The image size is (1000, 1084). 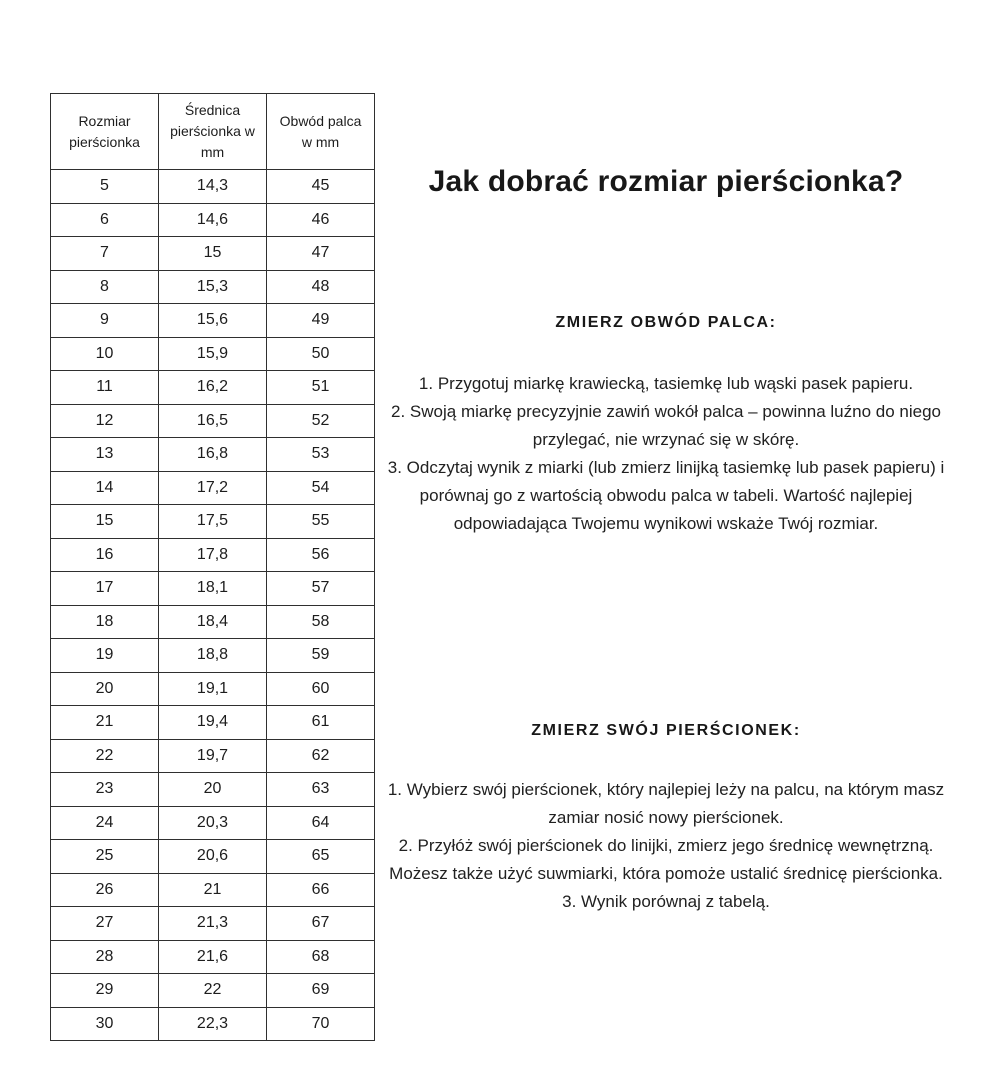 I want to click on table-cell: 70, so click(x=320, y=1023).